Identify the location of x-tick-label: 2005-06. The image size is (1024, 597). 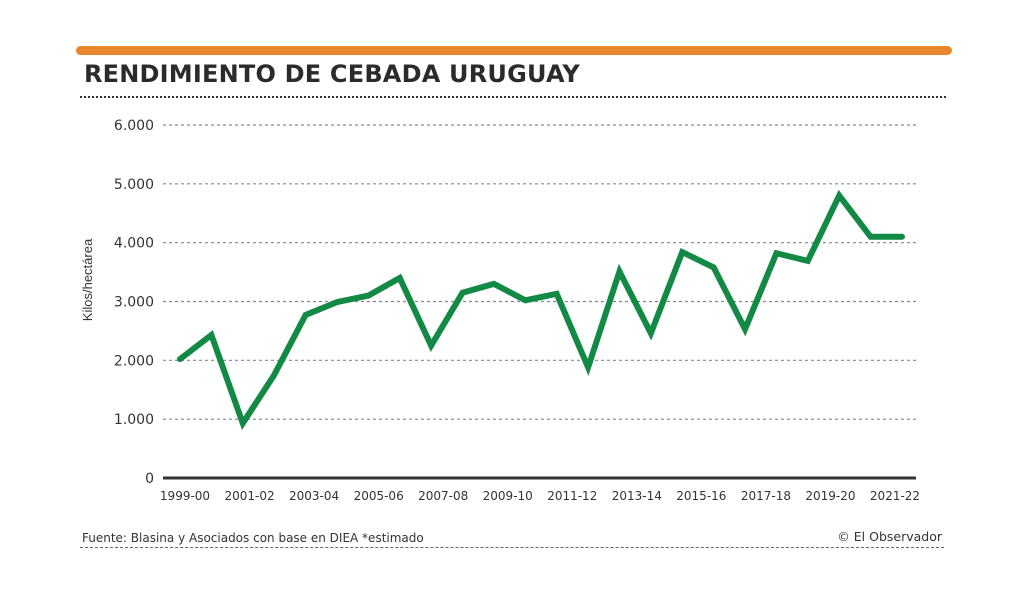
(379, 496).